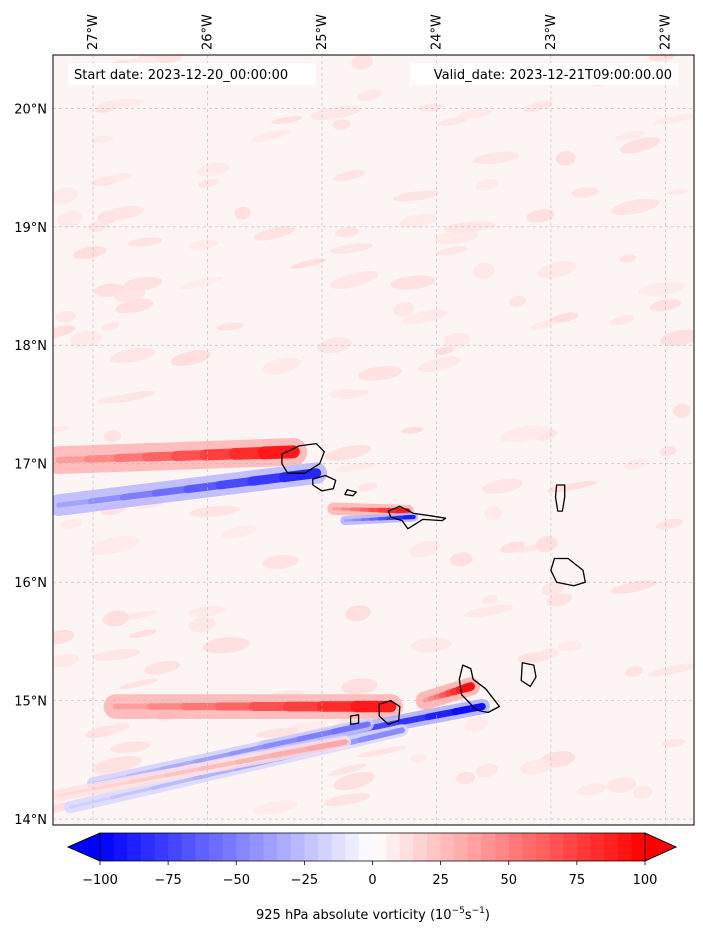 Image resolution: width=703 pixels, height=936 pixels. What do you see at coordinates (322, 32) in the screenshot?
I see `longitude-tick-label: 25°W` at bounding box center [322, 32].